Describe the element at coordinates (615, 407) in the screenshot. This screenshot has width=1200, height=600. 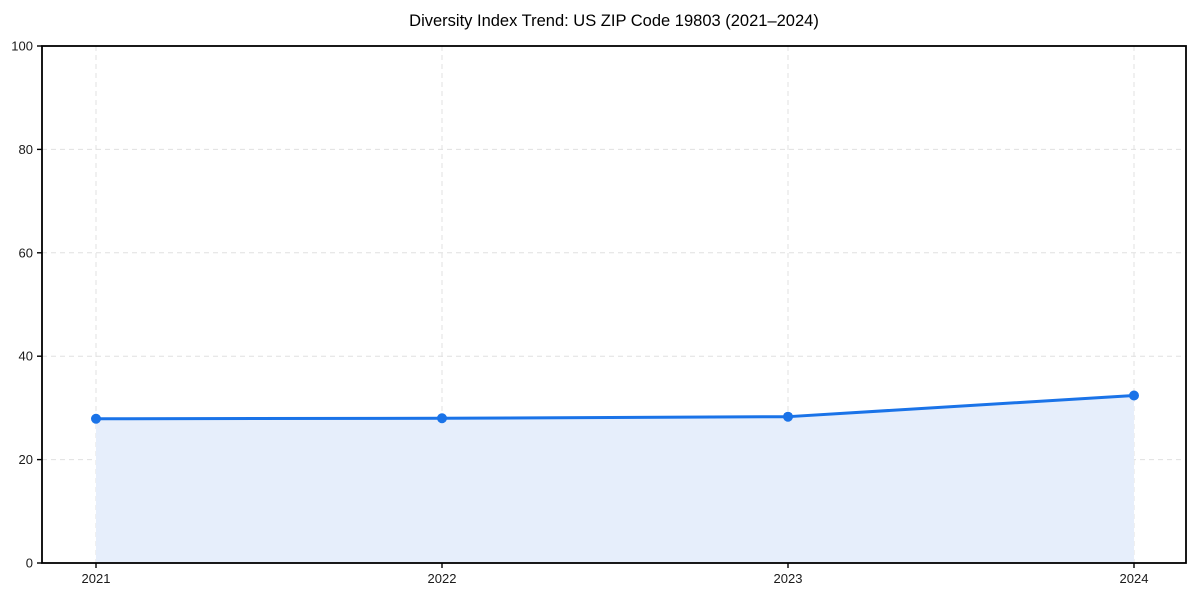
I see `trend-line` at that location.